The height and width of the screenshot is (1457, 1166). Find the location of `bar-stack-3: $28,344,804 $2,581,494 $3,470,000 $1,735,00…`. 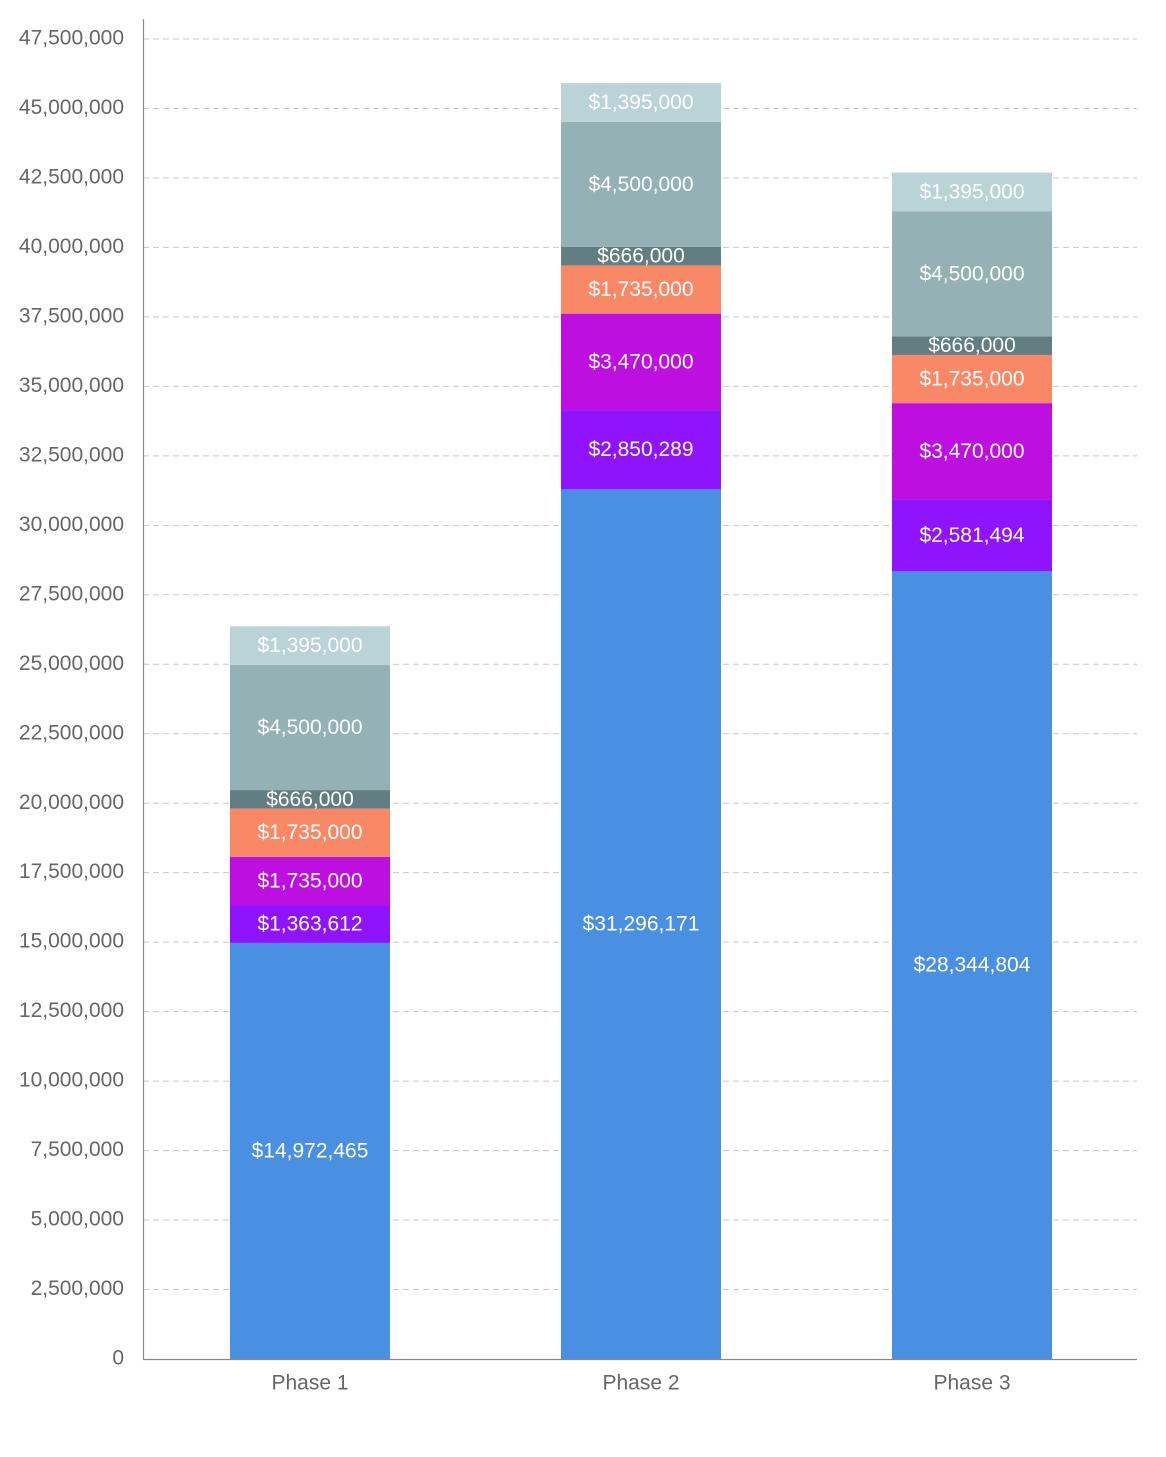

bar-stack-3: $28,344,804 $2,581,494 $3,470,000 $1,735,00… is located at coordinates (972, 765).